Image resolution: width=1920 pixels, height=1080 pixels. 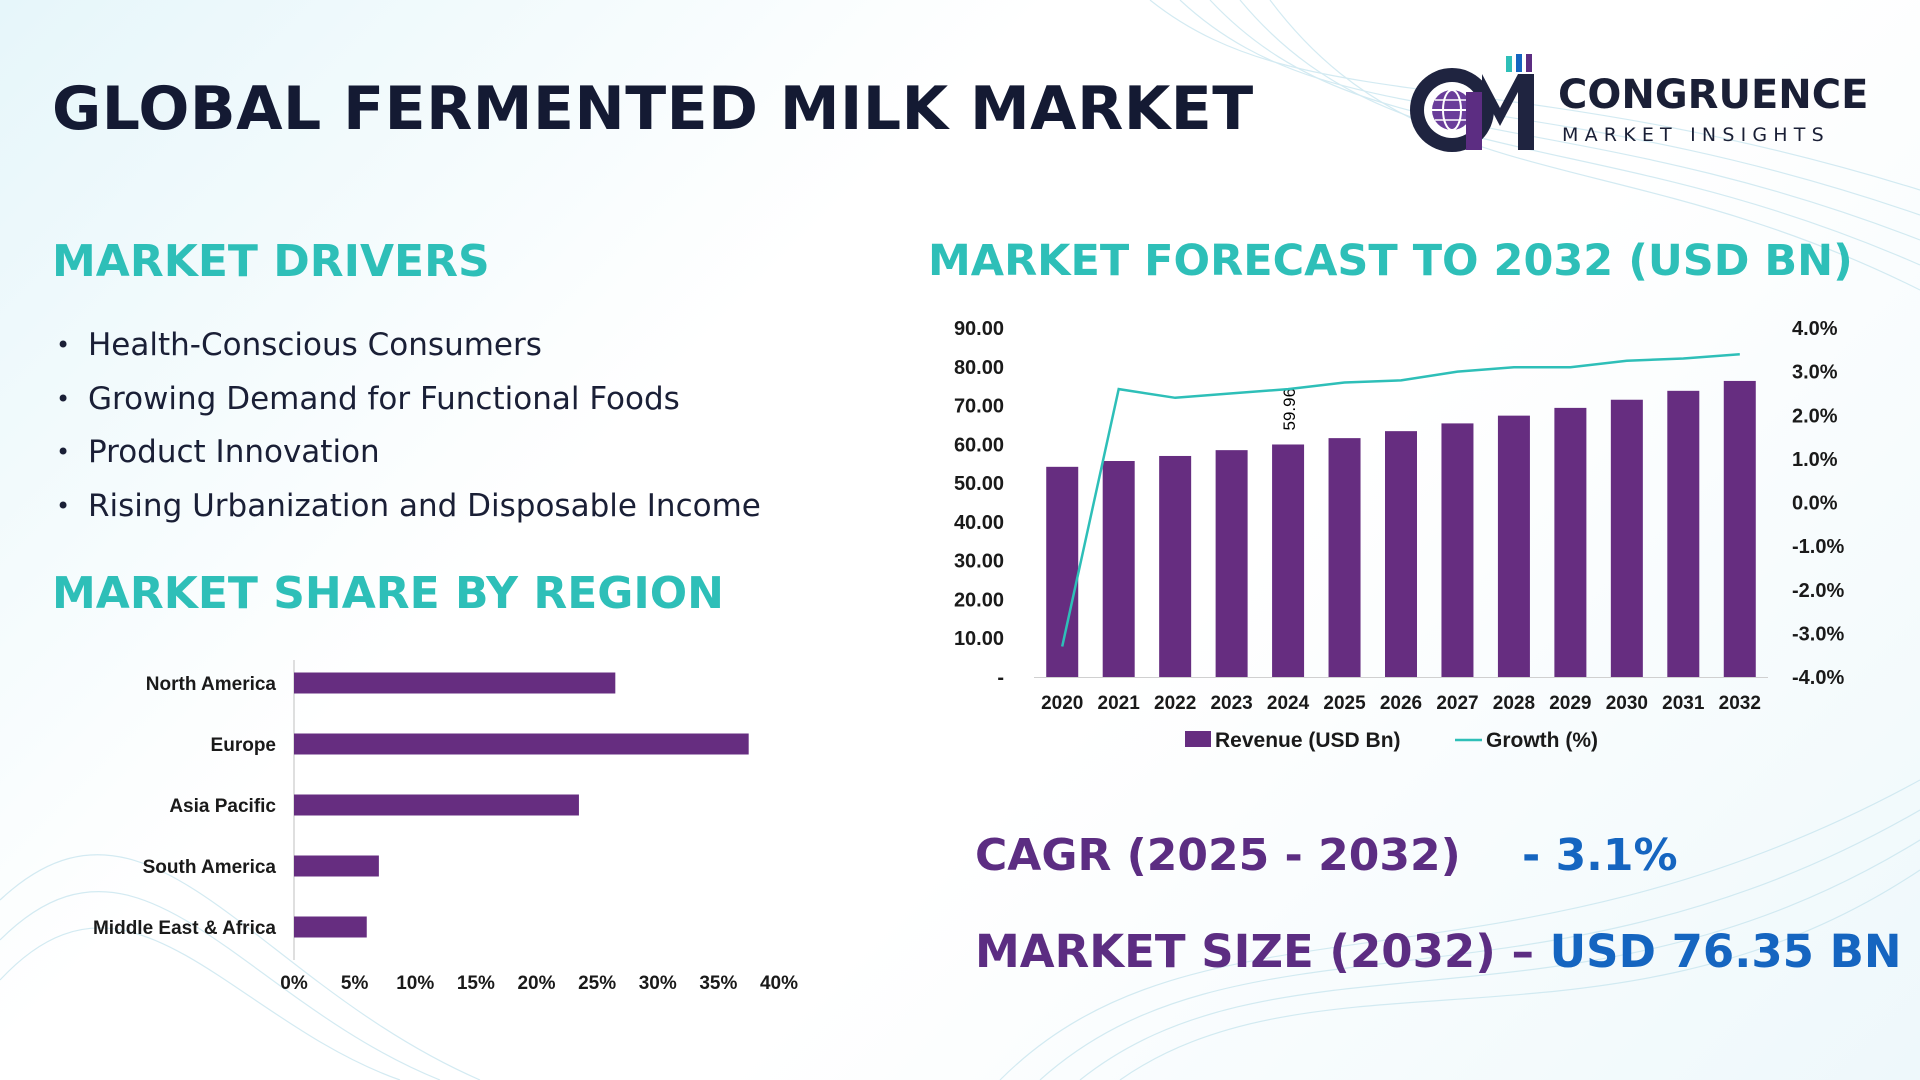 What do you see at coordinates (658, 983) in the screenshot?
I see `region-tick-label: 30%` at bounding box center [658, 983].